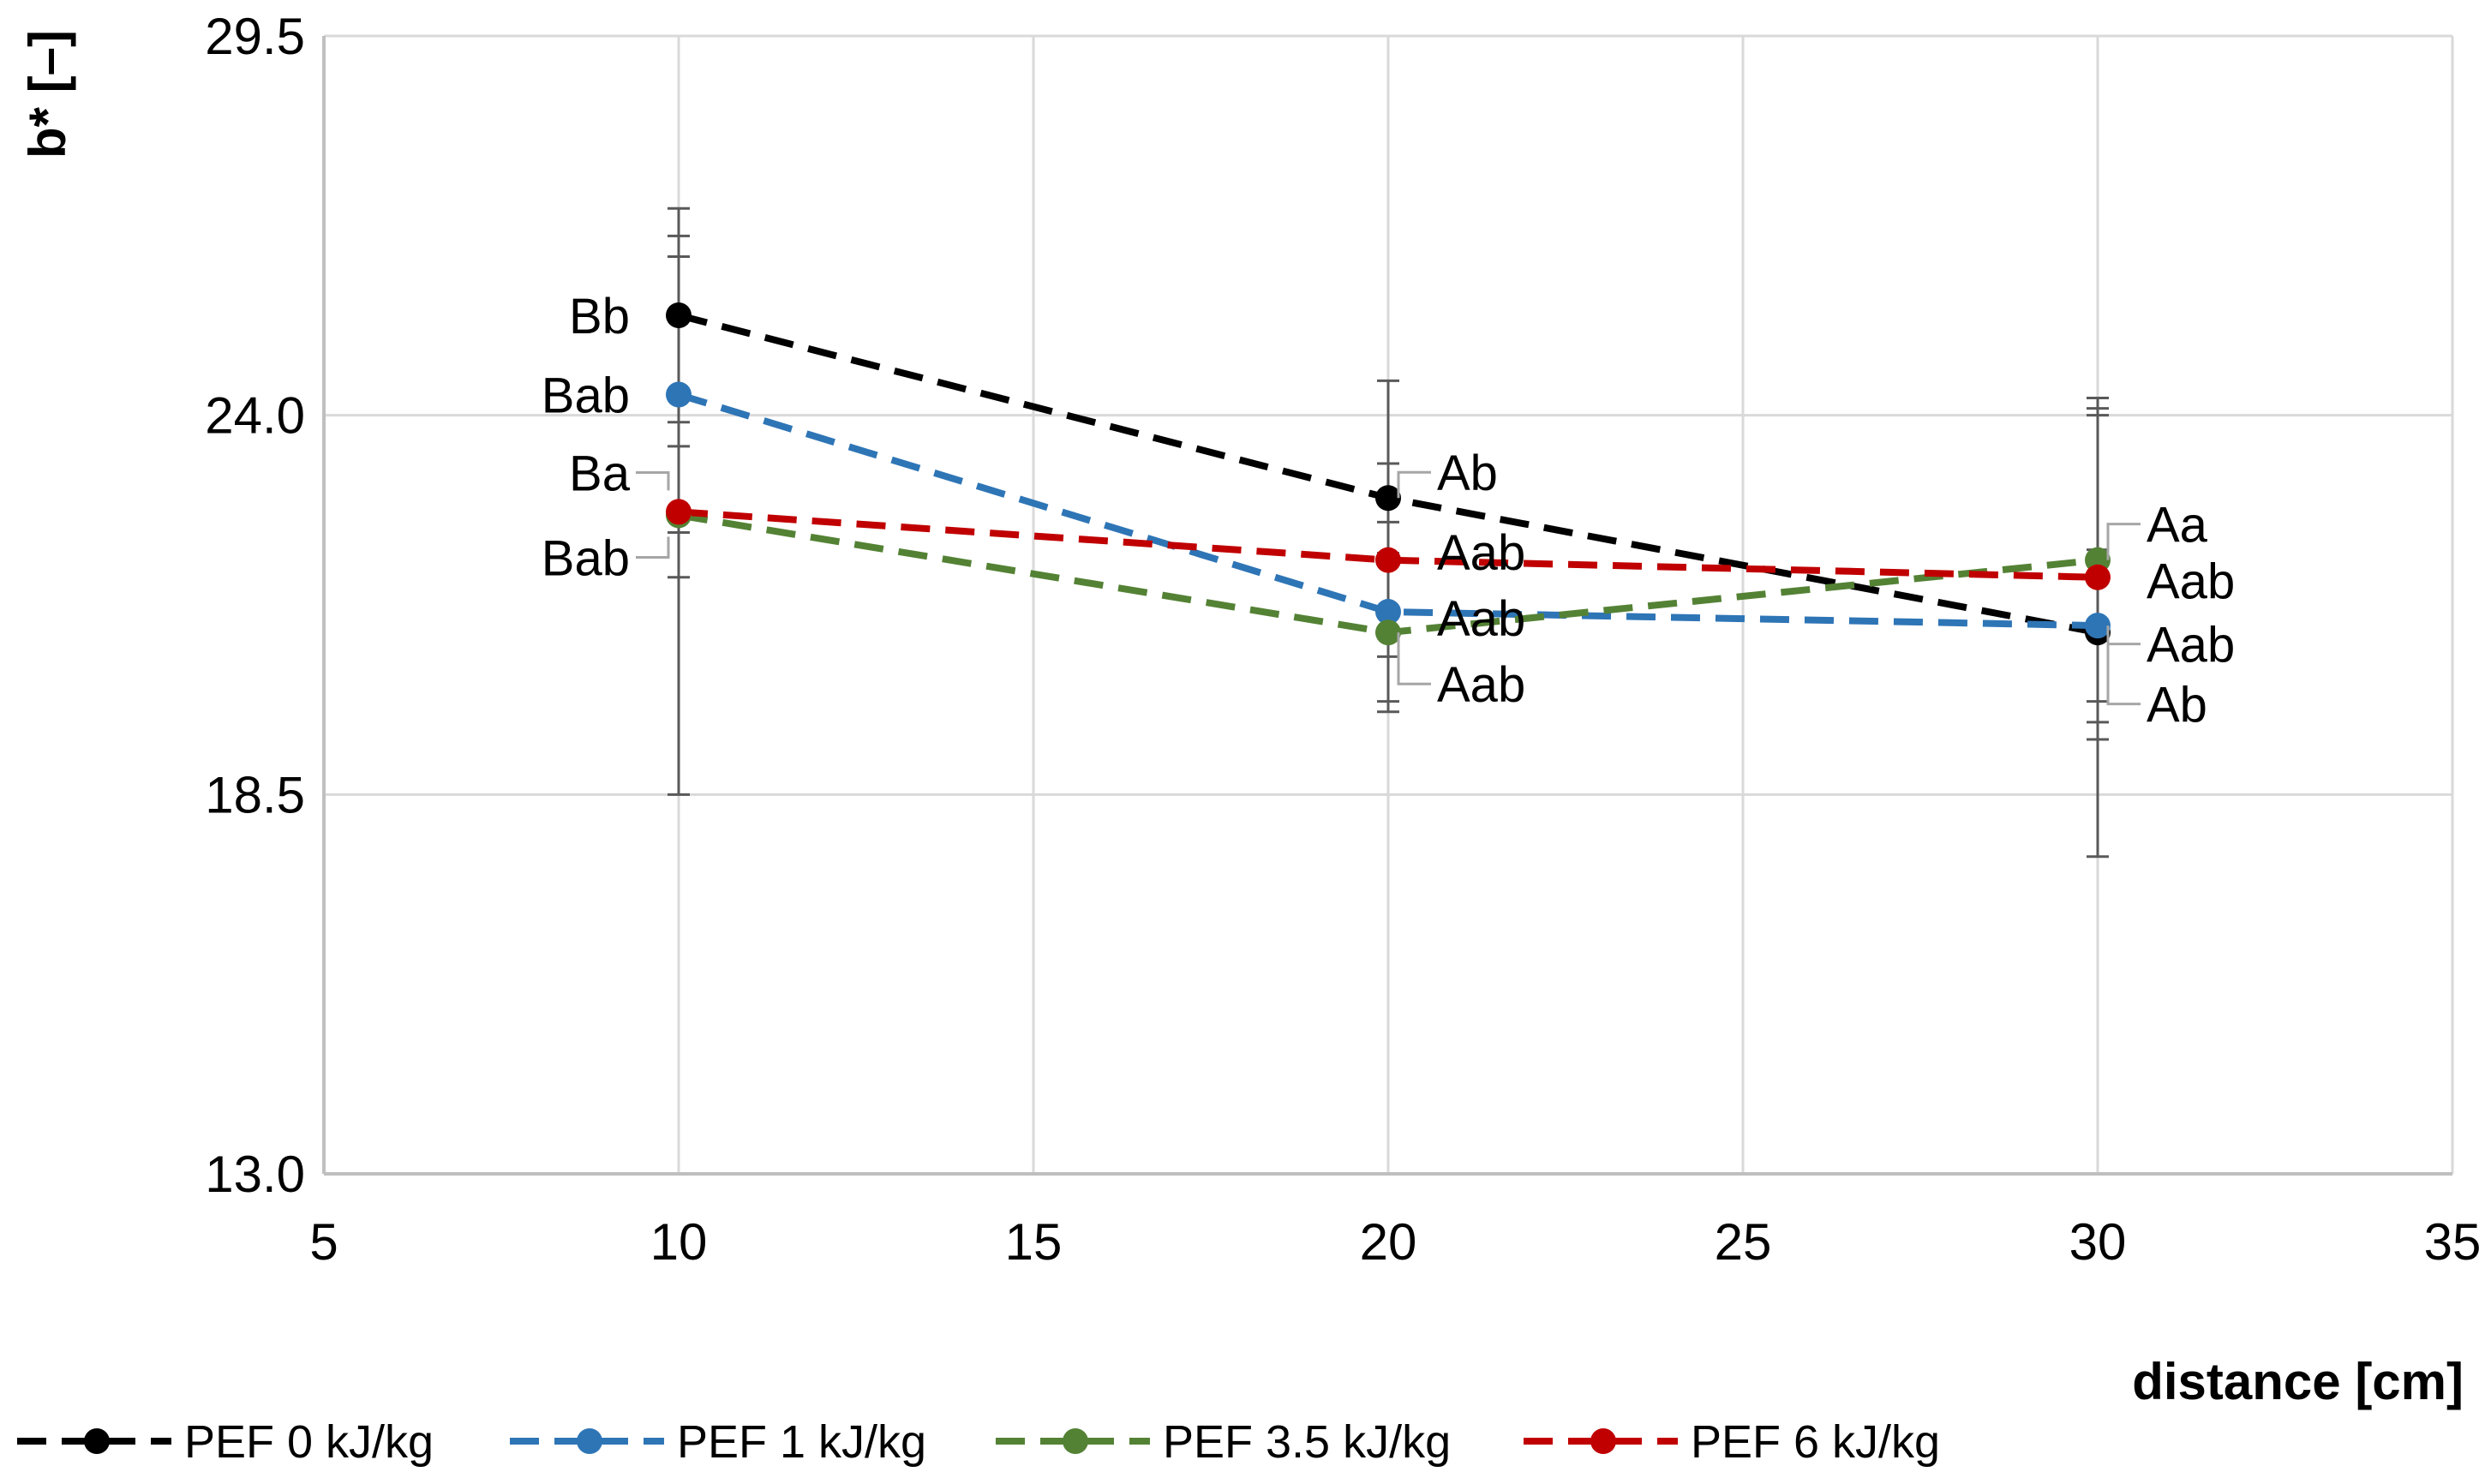 This screenshot has width=2491, height=1484. What do you see at coordinates (679, 1242) in the screenshot?
I see `x-tick-label: 10` at bounding box center [679, 1242].